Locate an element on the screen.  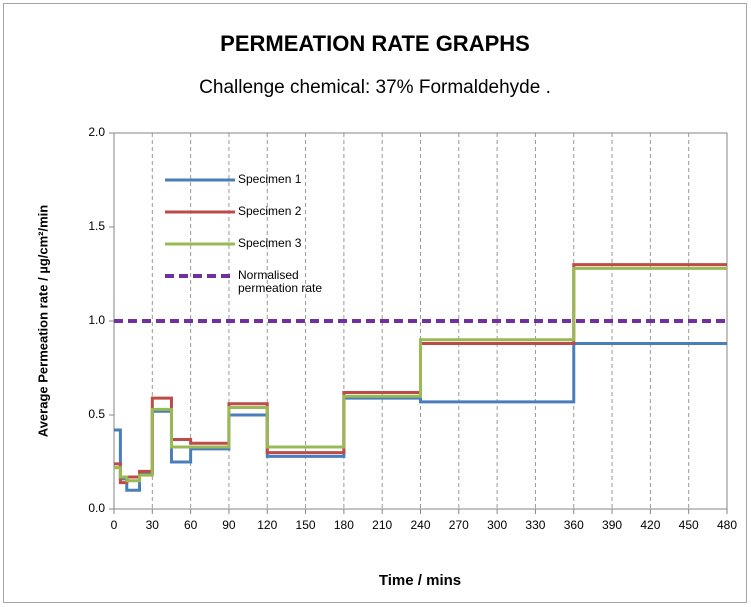
y-tick-label: 0.0 is located at coordinates (96, 508).